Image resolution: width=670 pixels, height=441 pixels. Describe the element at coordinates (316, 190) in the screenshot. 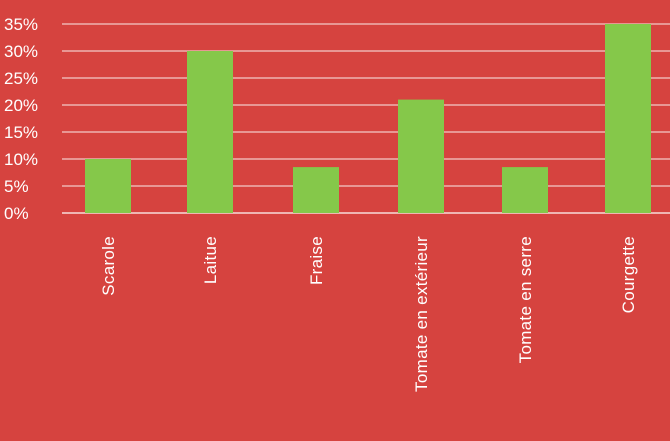

I see `bar-fraise` at that location.